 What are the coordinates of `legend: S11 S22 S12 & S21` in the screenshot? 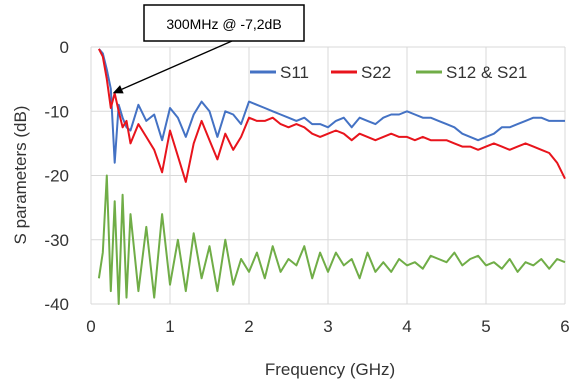 It's located at (388, 72).